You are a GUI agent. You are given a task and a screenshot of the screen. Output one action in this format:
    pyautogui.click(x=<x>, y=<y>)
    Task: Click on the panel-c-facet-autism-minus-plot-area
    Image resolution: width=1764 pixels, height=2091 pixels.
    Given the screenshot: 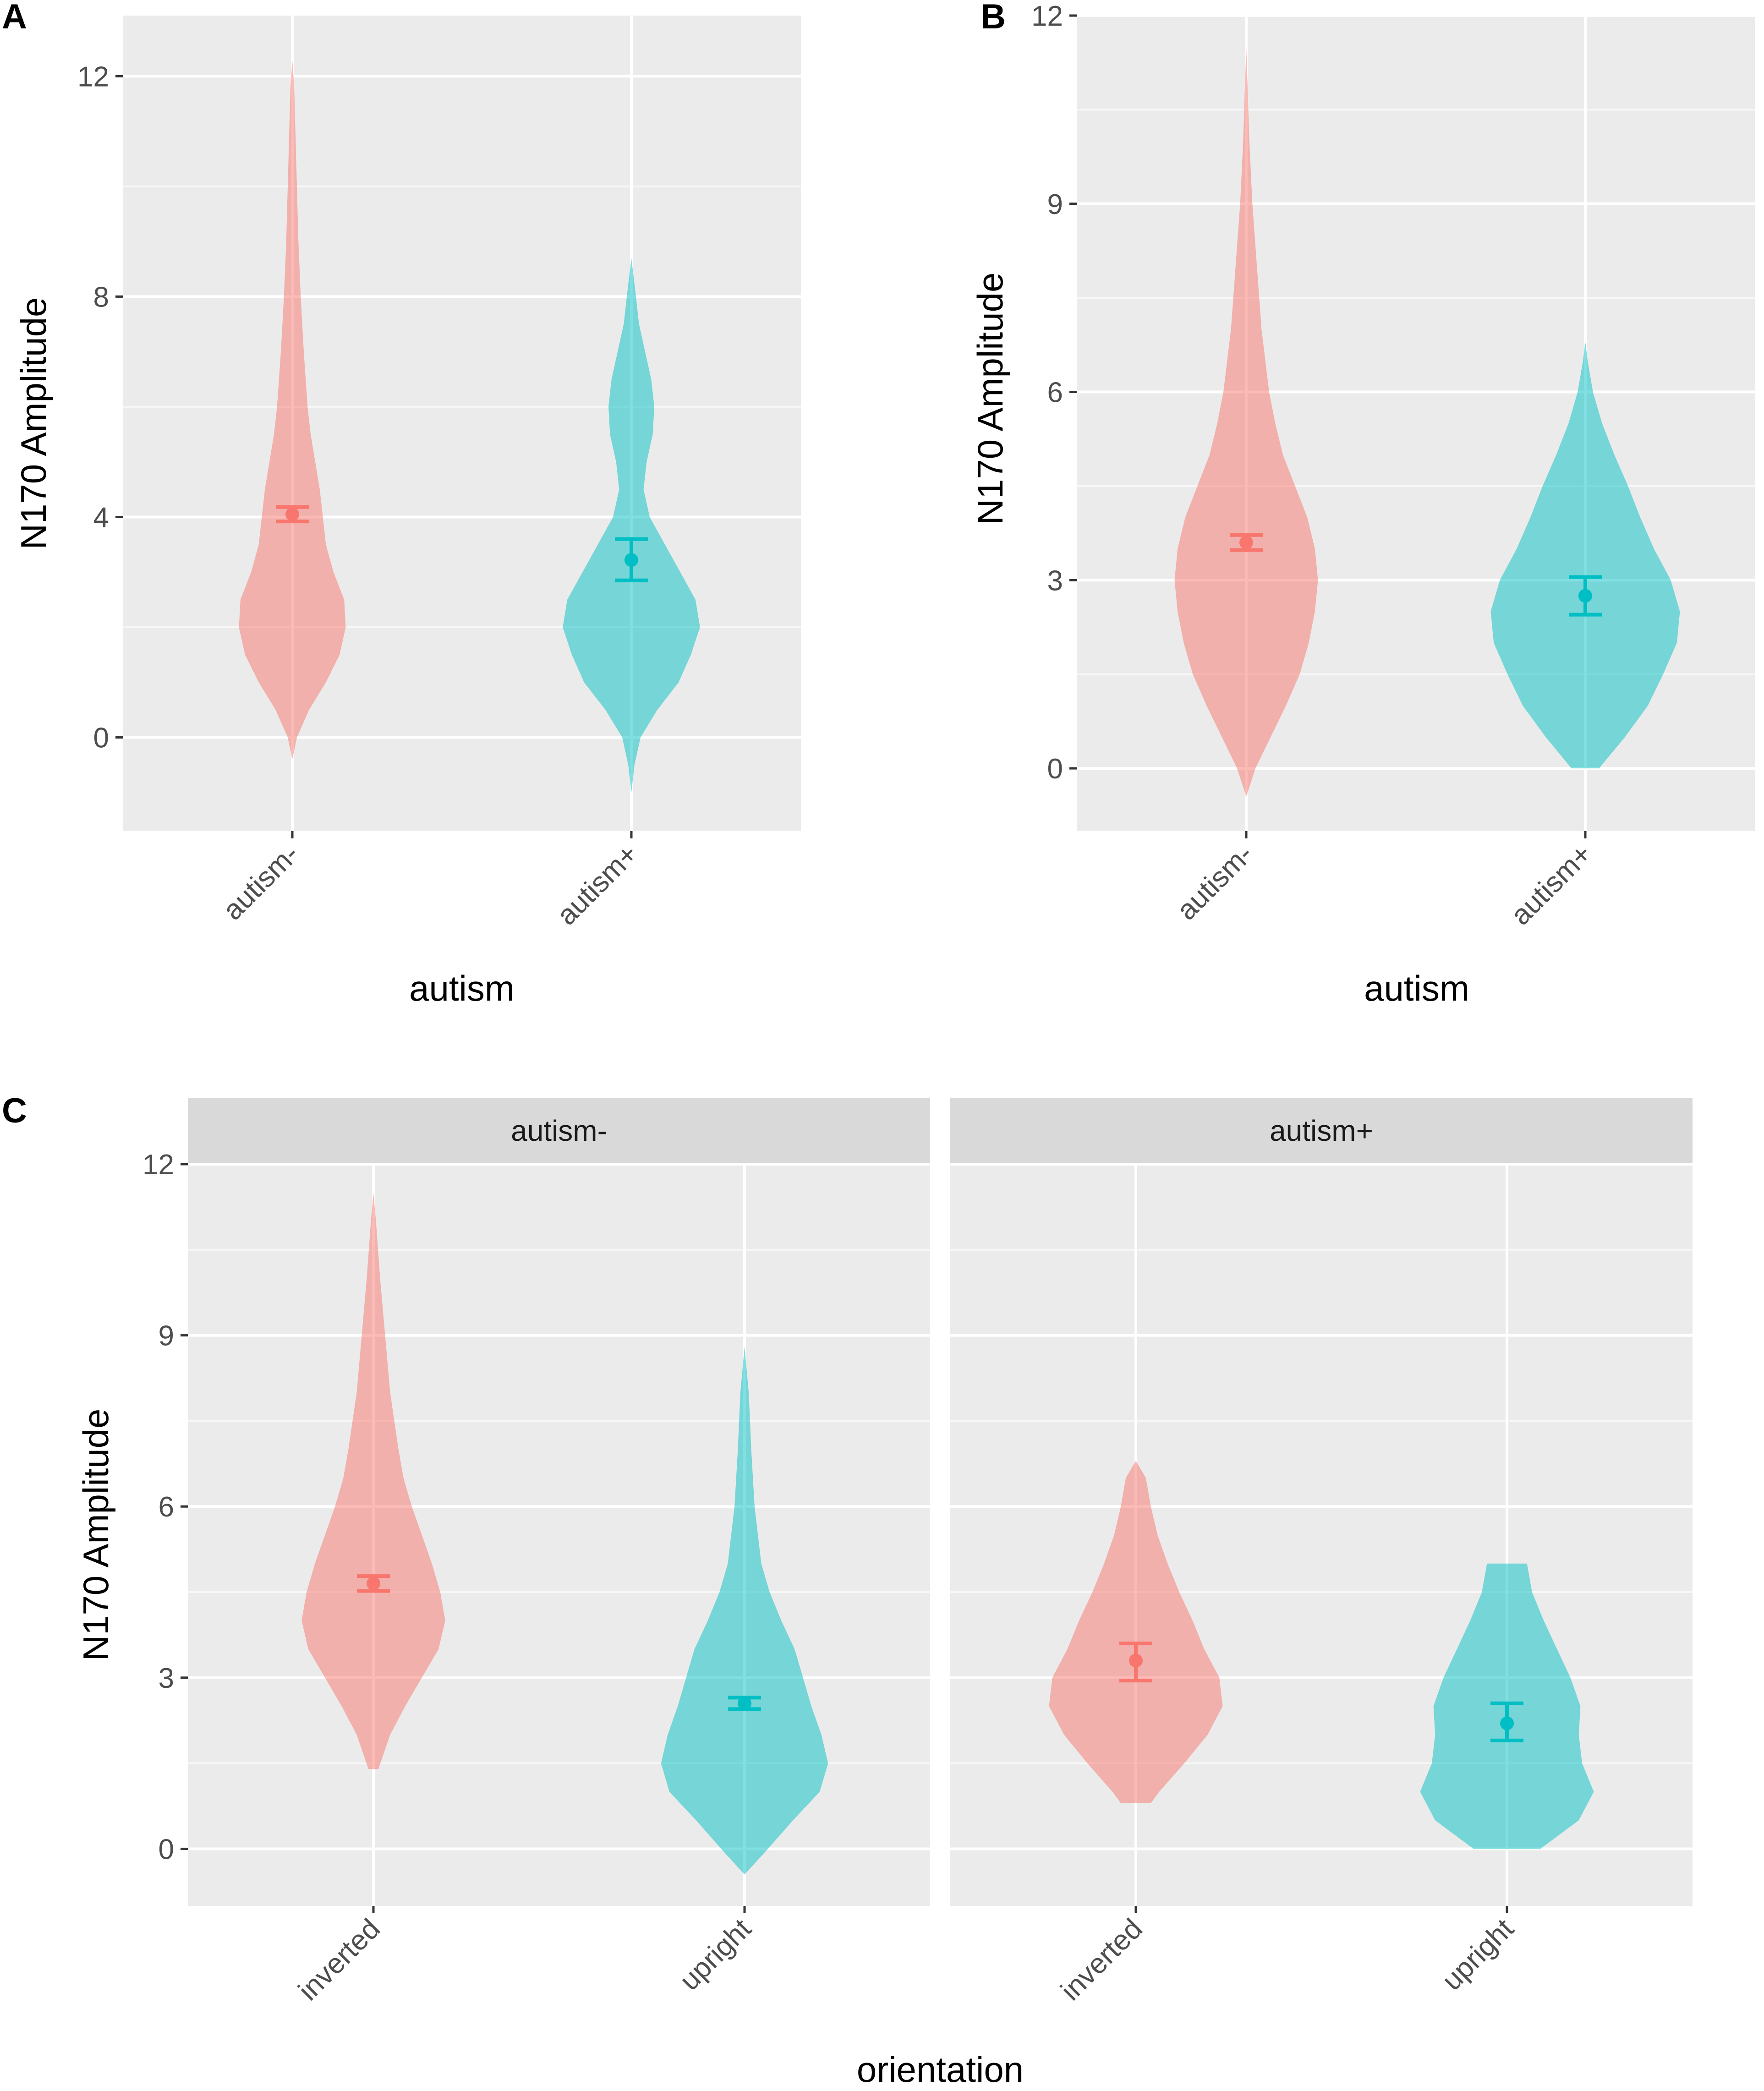 What is the action you would take?
    pyautogui.click(x=559, y=1535)
    